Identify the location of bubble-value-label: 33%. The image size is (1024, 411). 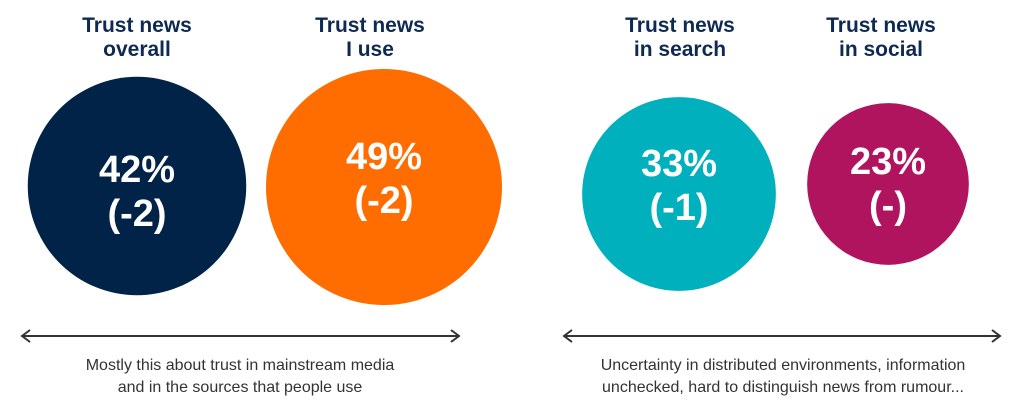
(679, 164).